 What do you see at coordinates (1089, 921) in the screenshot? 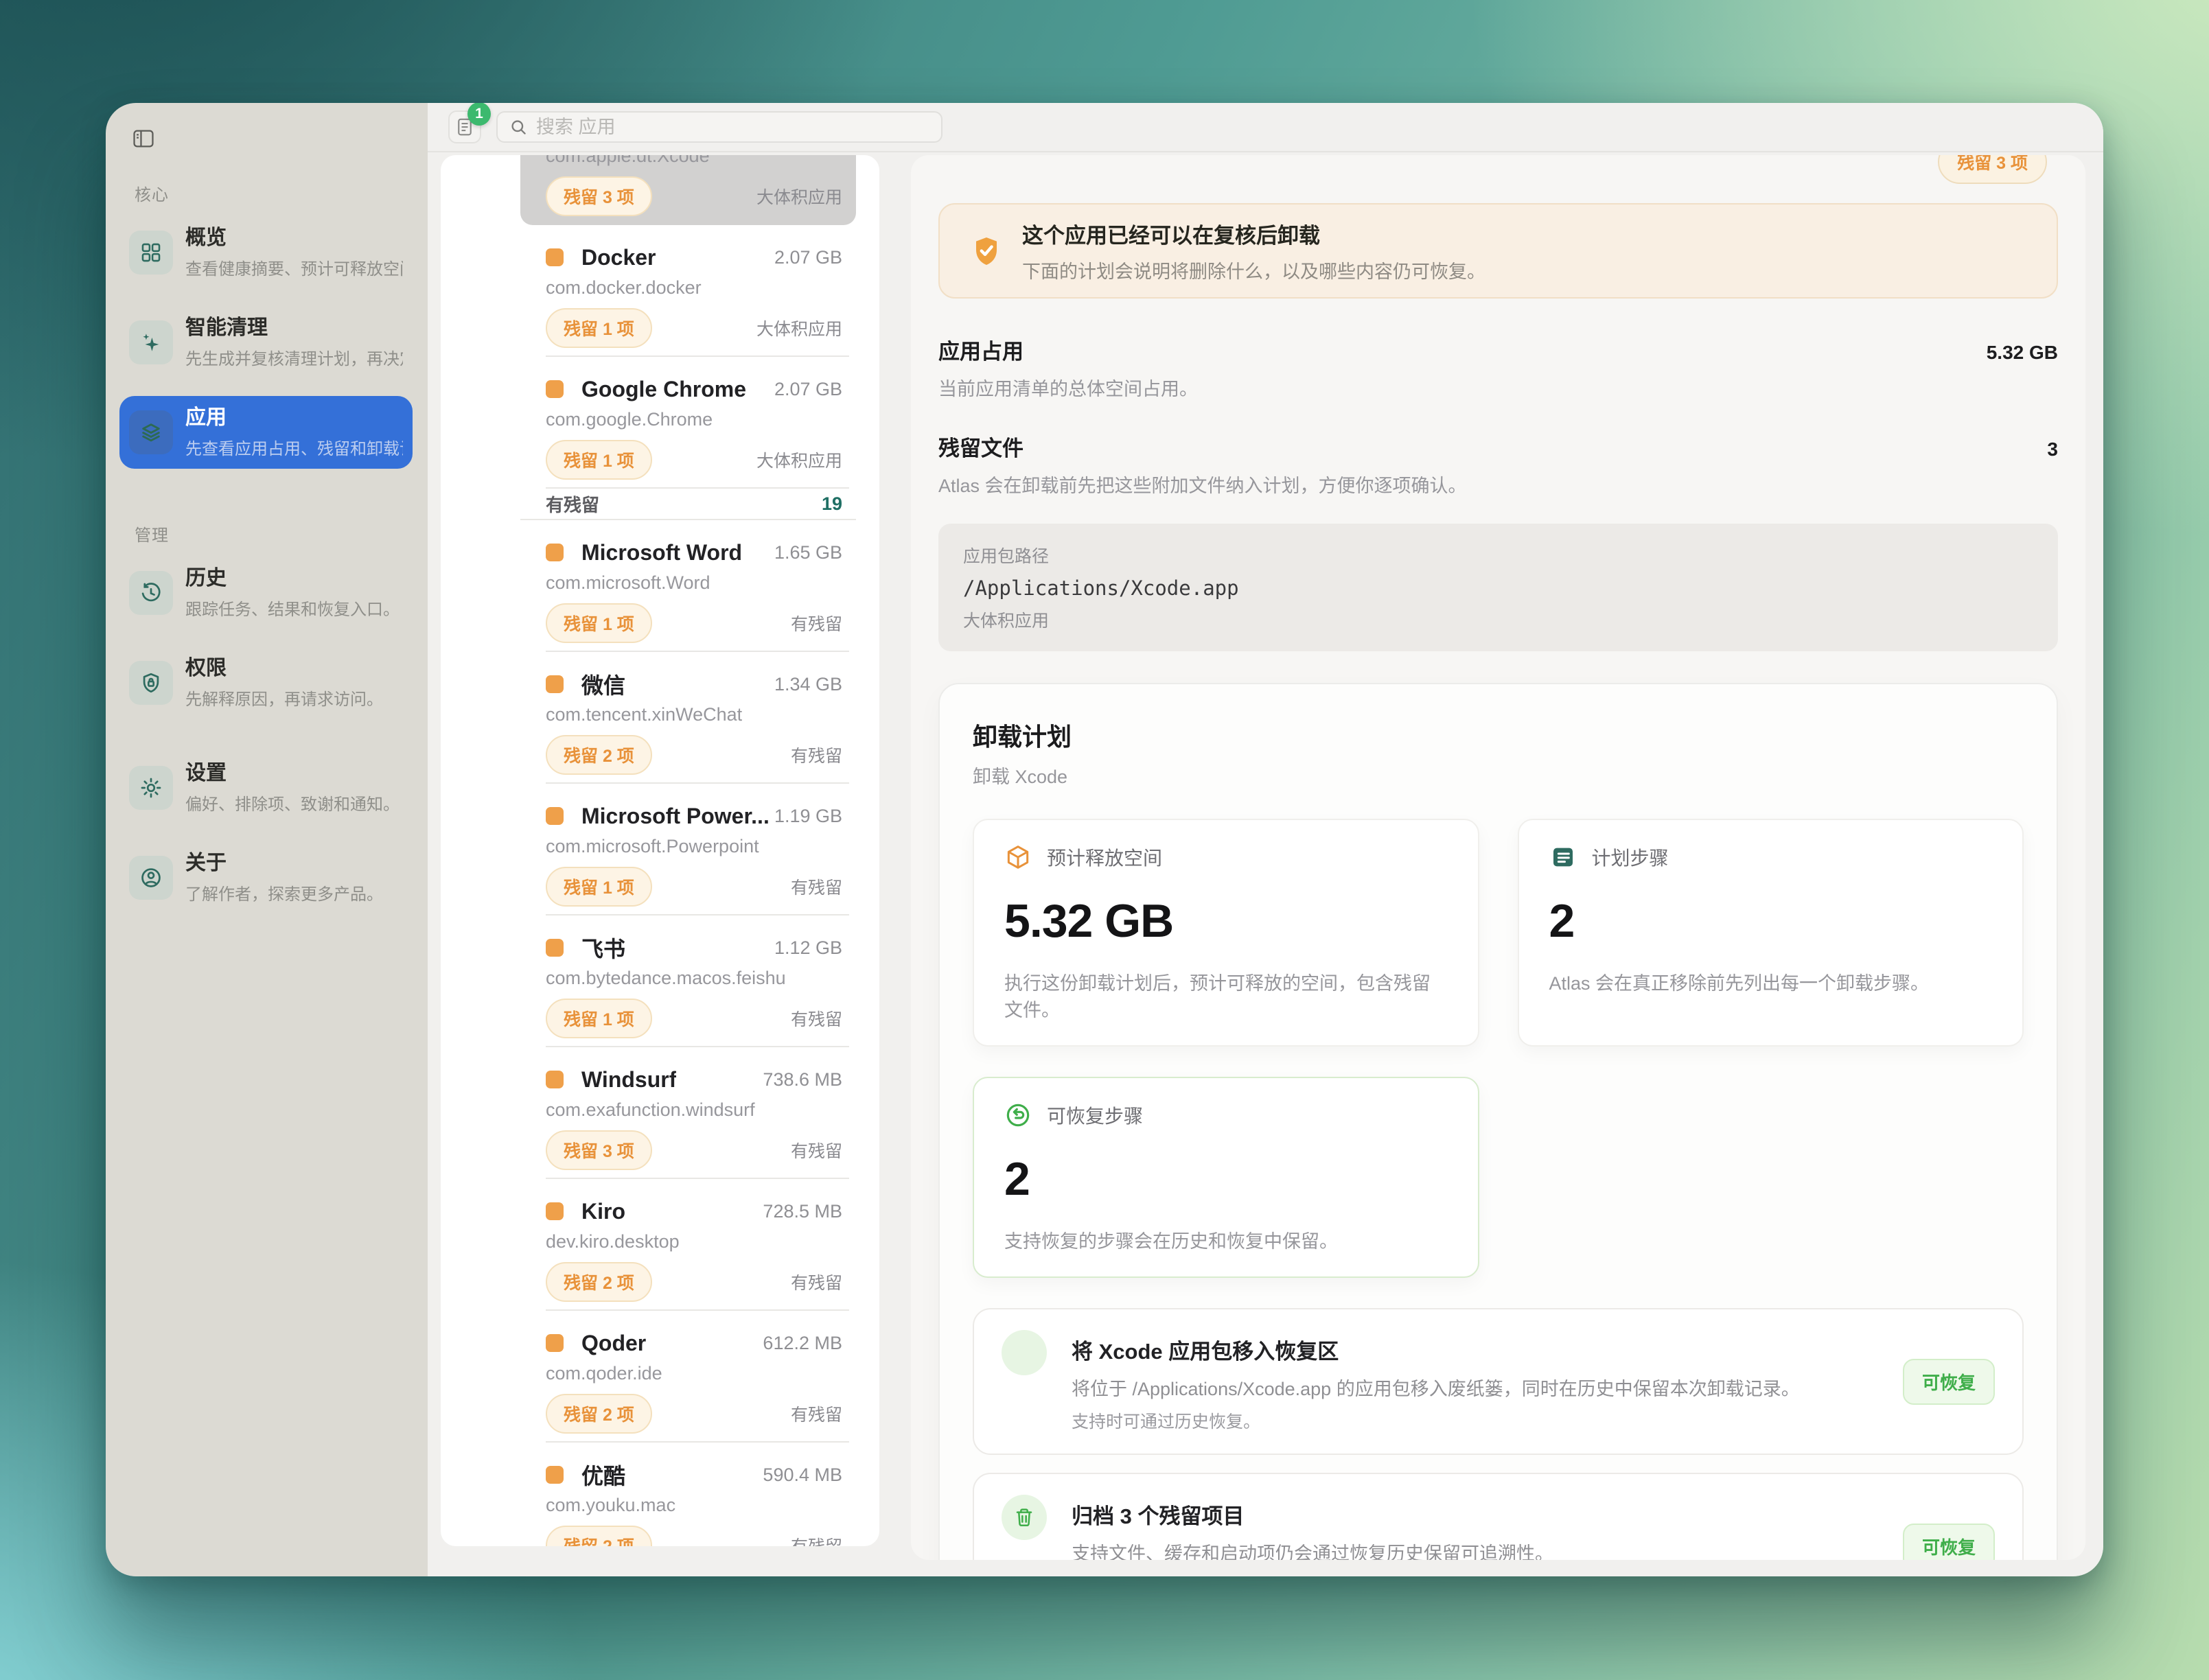
I see `stat-value: 5.32 GB` at bounding box center [1089, 921].